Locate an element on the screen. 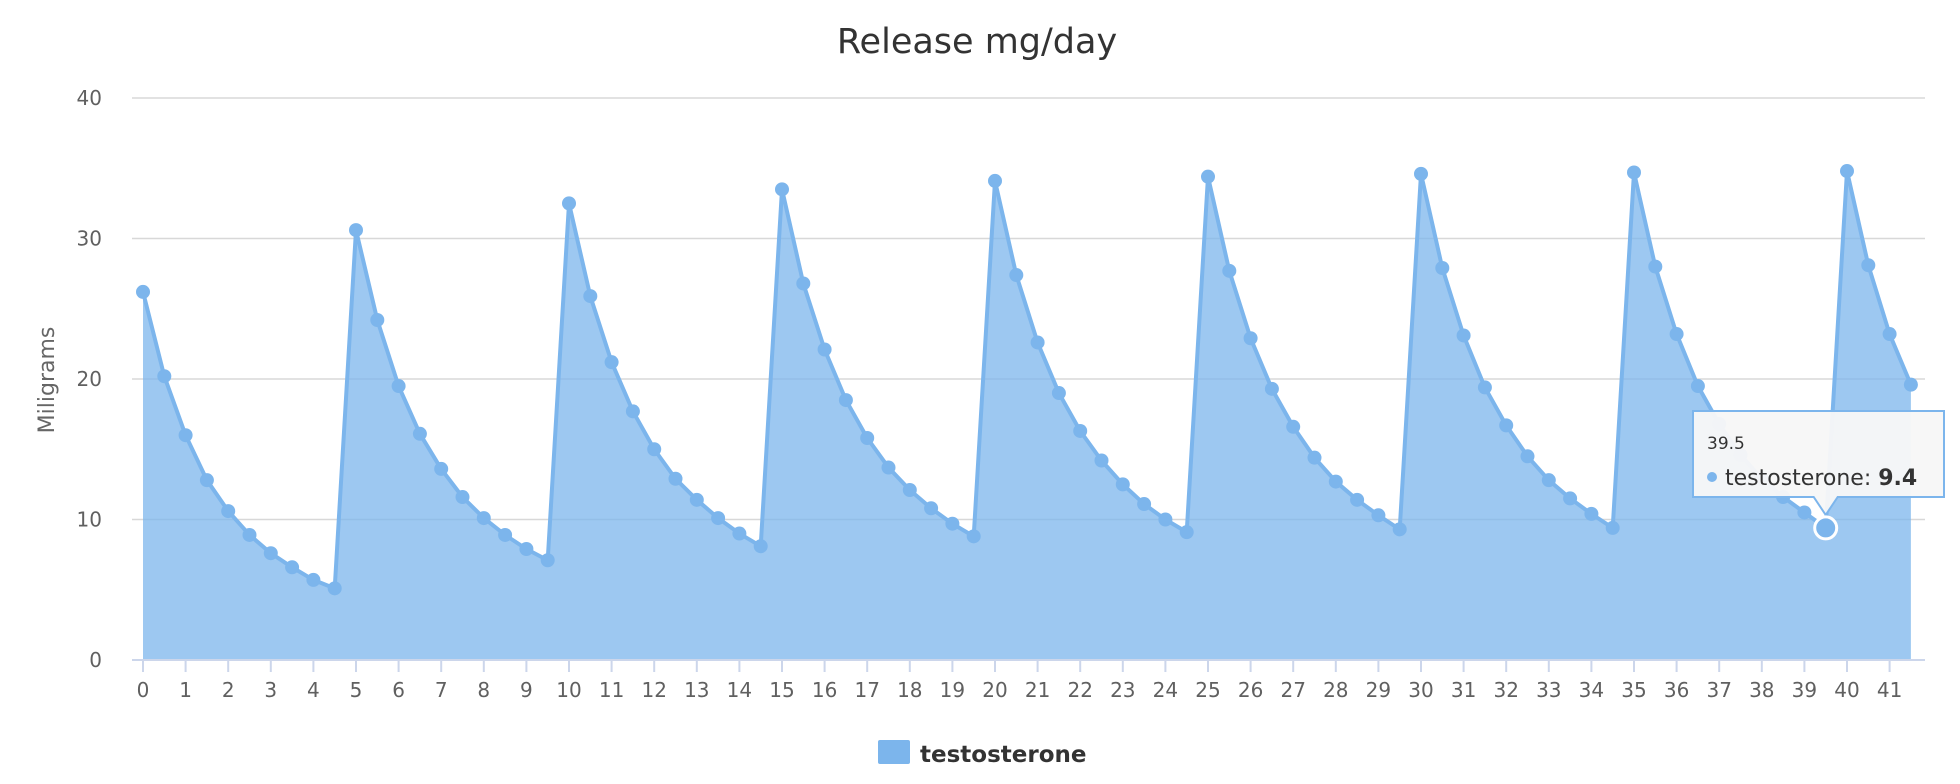 The height and width of the screenshot is (784, 1960). y-axis-title: Miligrams is located at coordinates (47, 380).